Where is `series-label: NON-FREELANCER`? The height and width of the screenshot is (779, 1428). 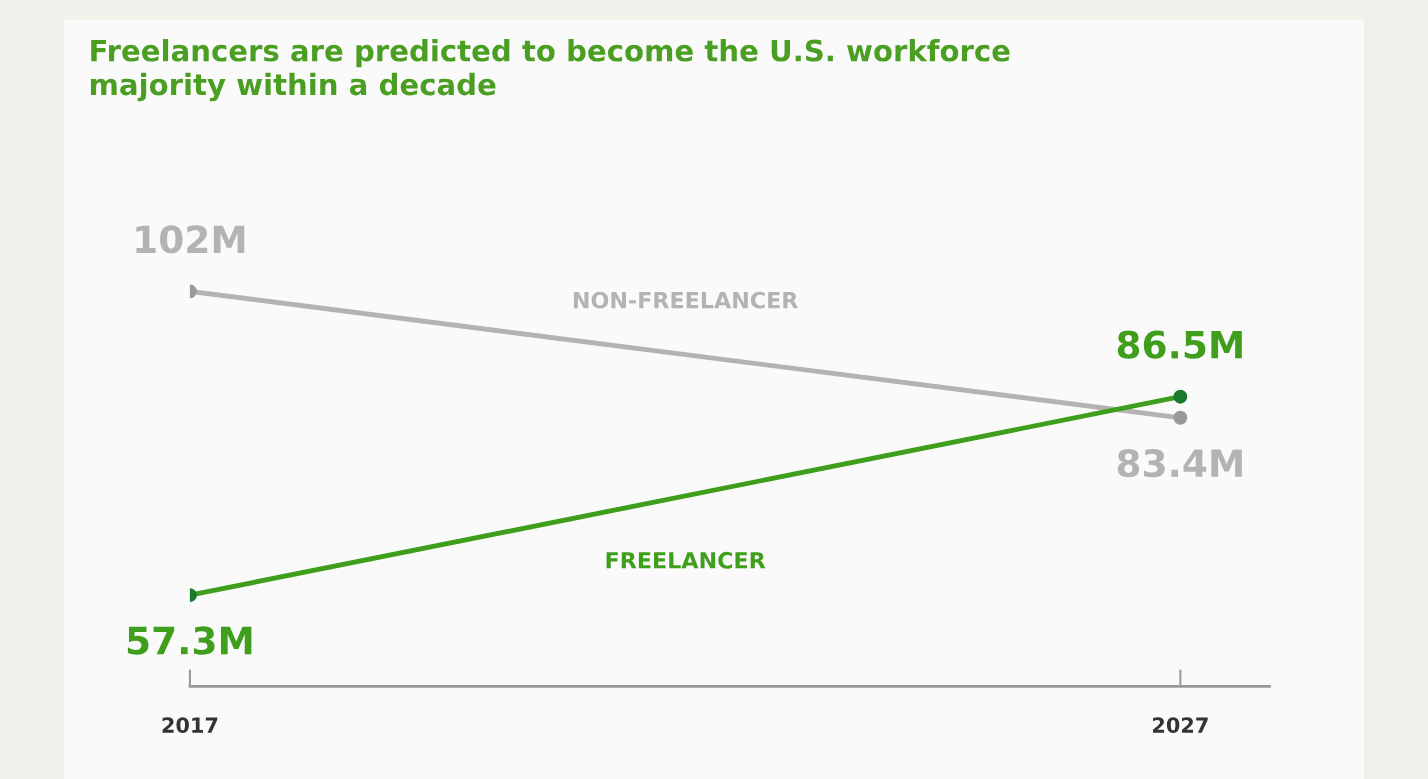 series-label: NON-FREELANCER is located at coordinates (685, 300).